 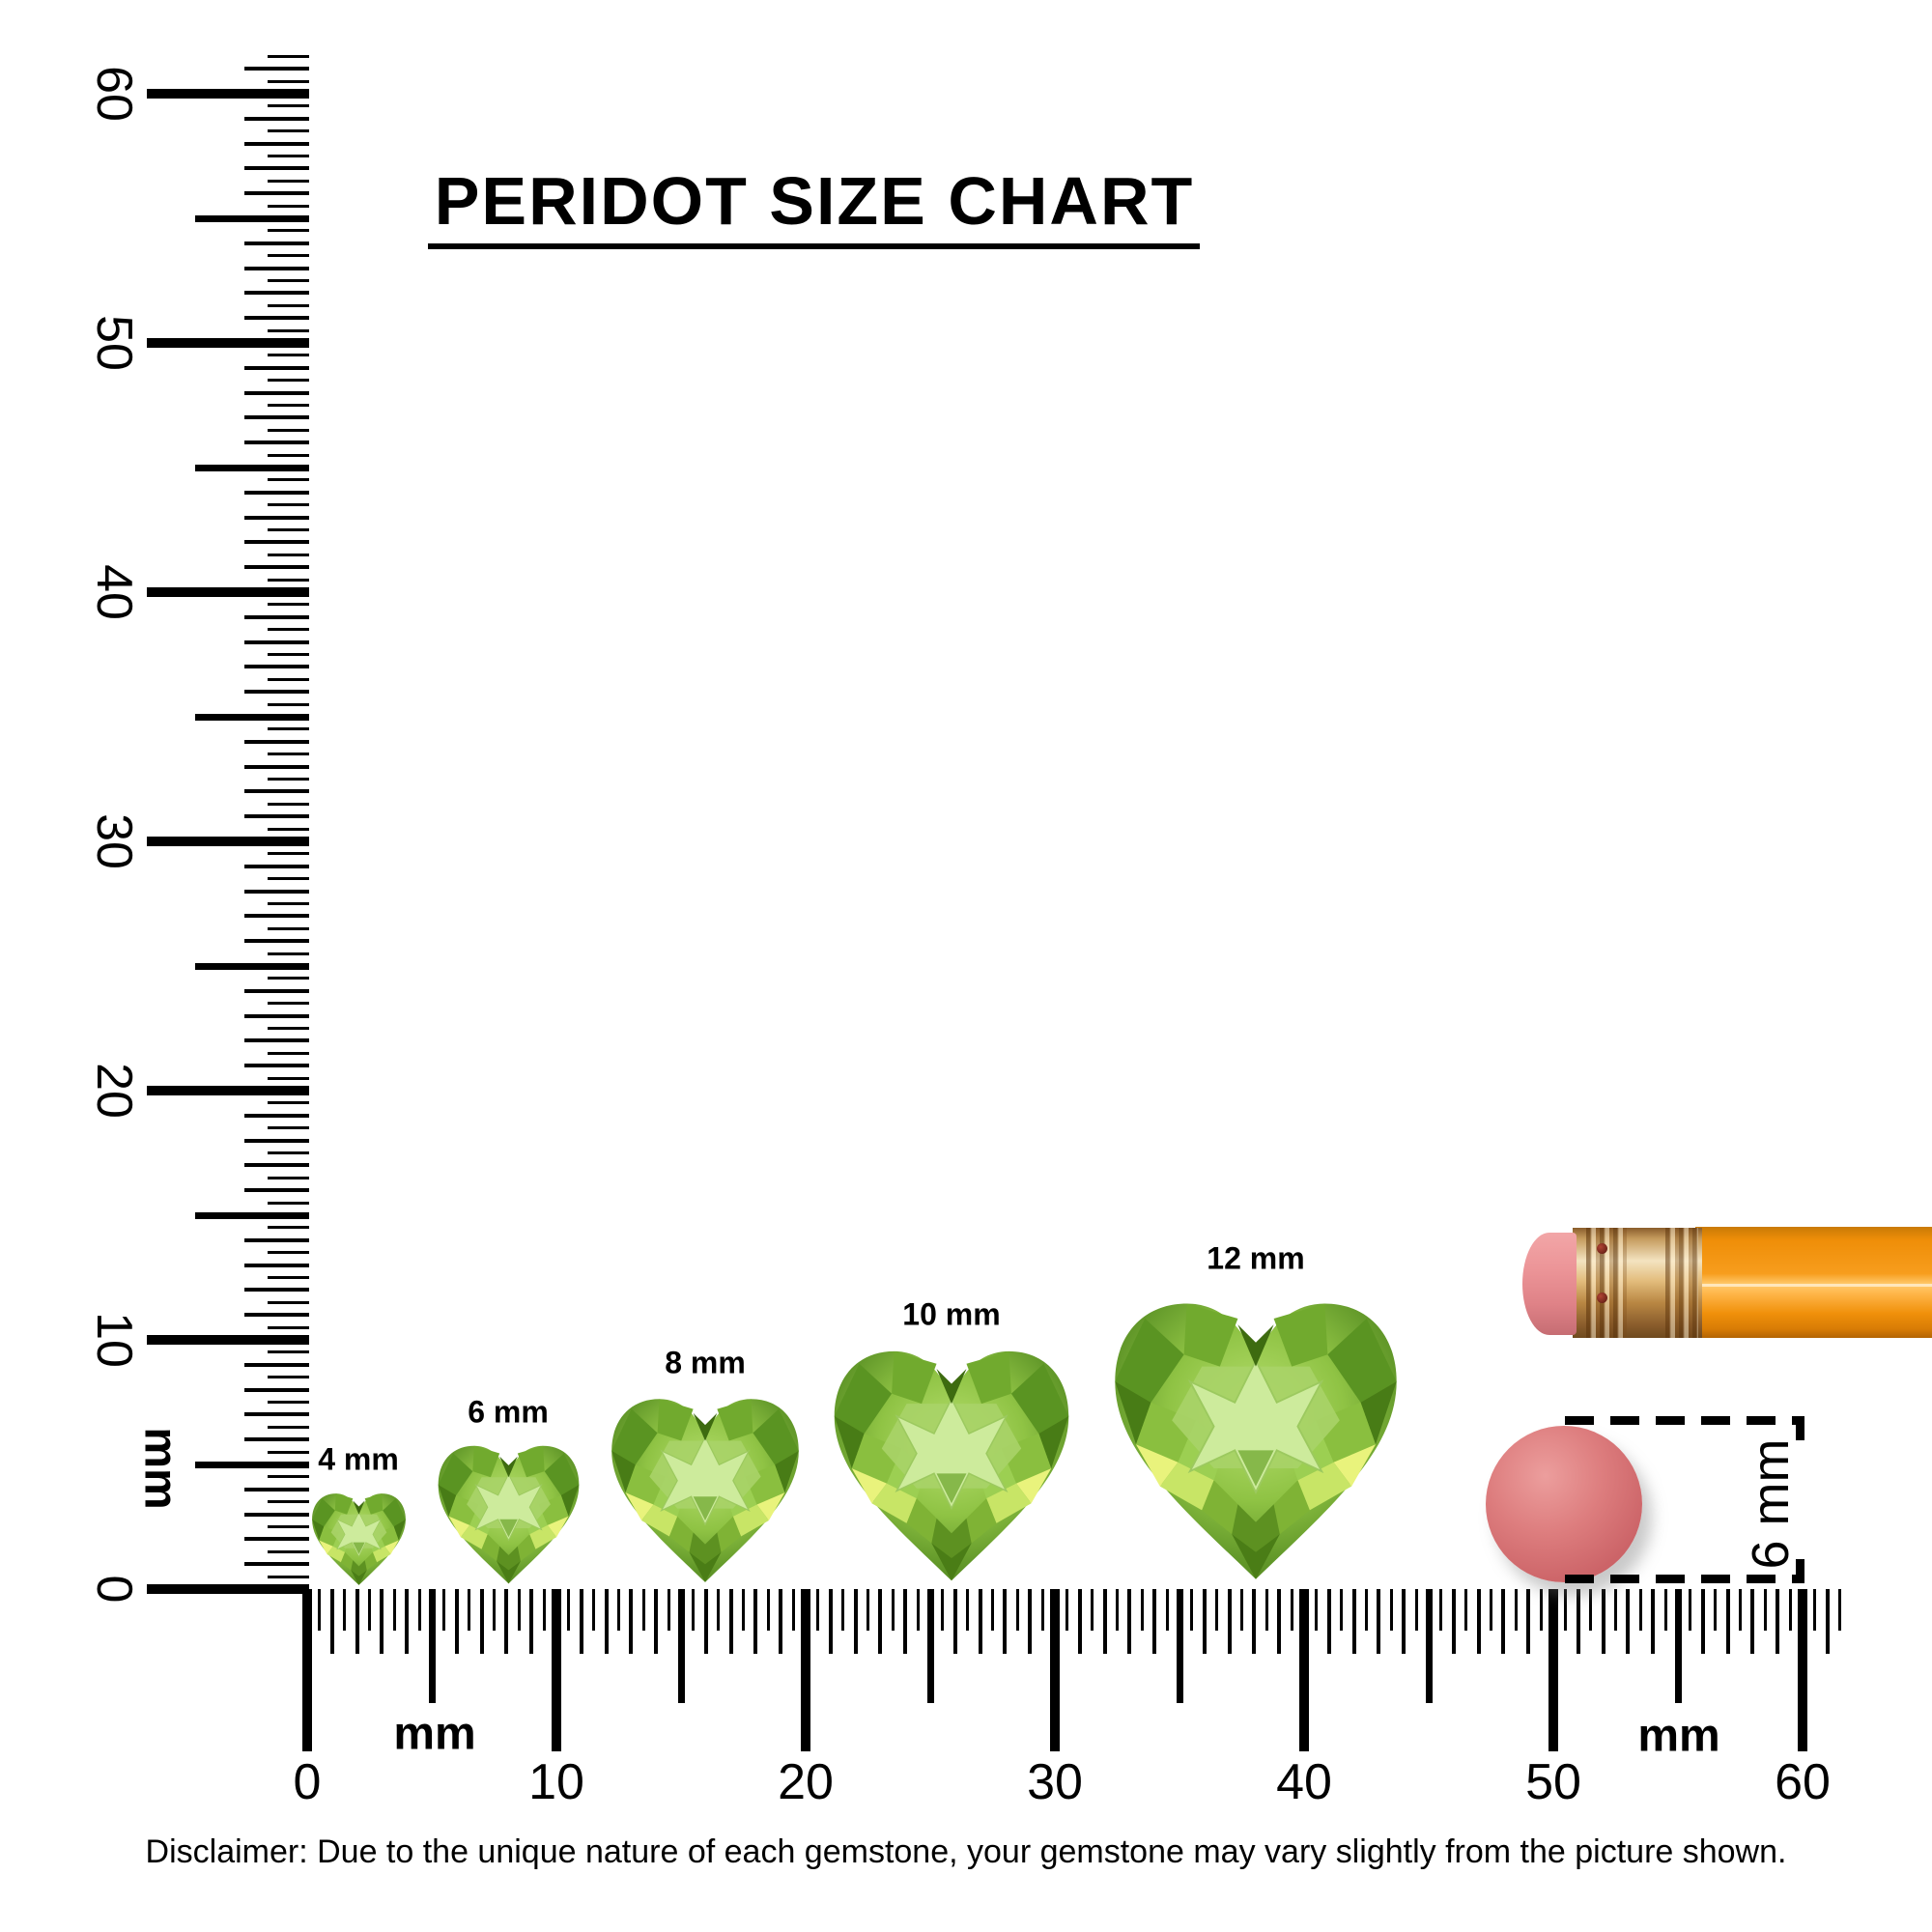 What do you see at coordinates (814, 246) in the screenshot?
I see `title-underline` at bounding box center [814, 246].